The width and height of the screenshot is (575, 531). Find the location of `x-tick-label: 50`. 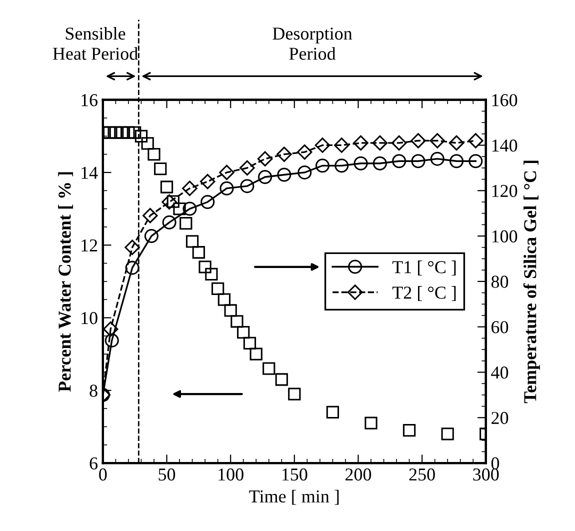

x-tick-label: 50 is located at coordinates (167, 474).